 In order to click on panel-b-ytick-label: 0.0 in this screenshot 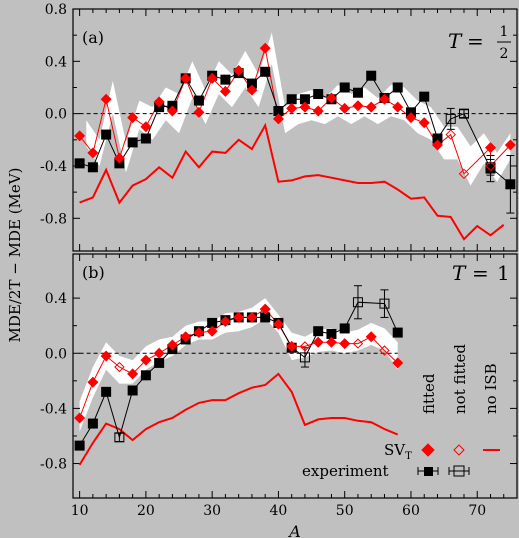, I will do `click(56, 354)`.